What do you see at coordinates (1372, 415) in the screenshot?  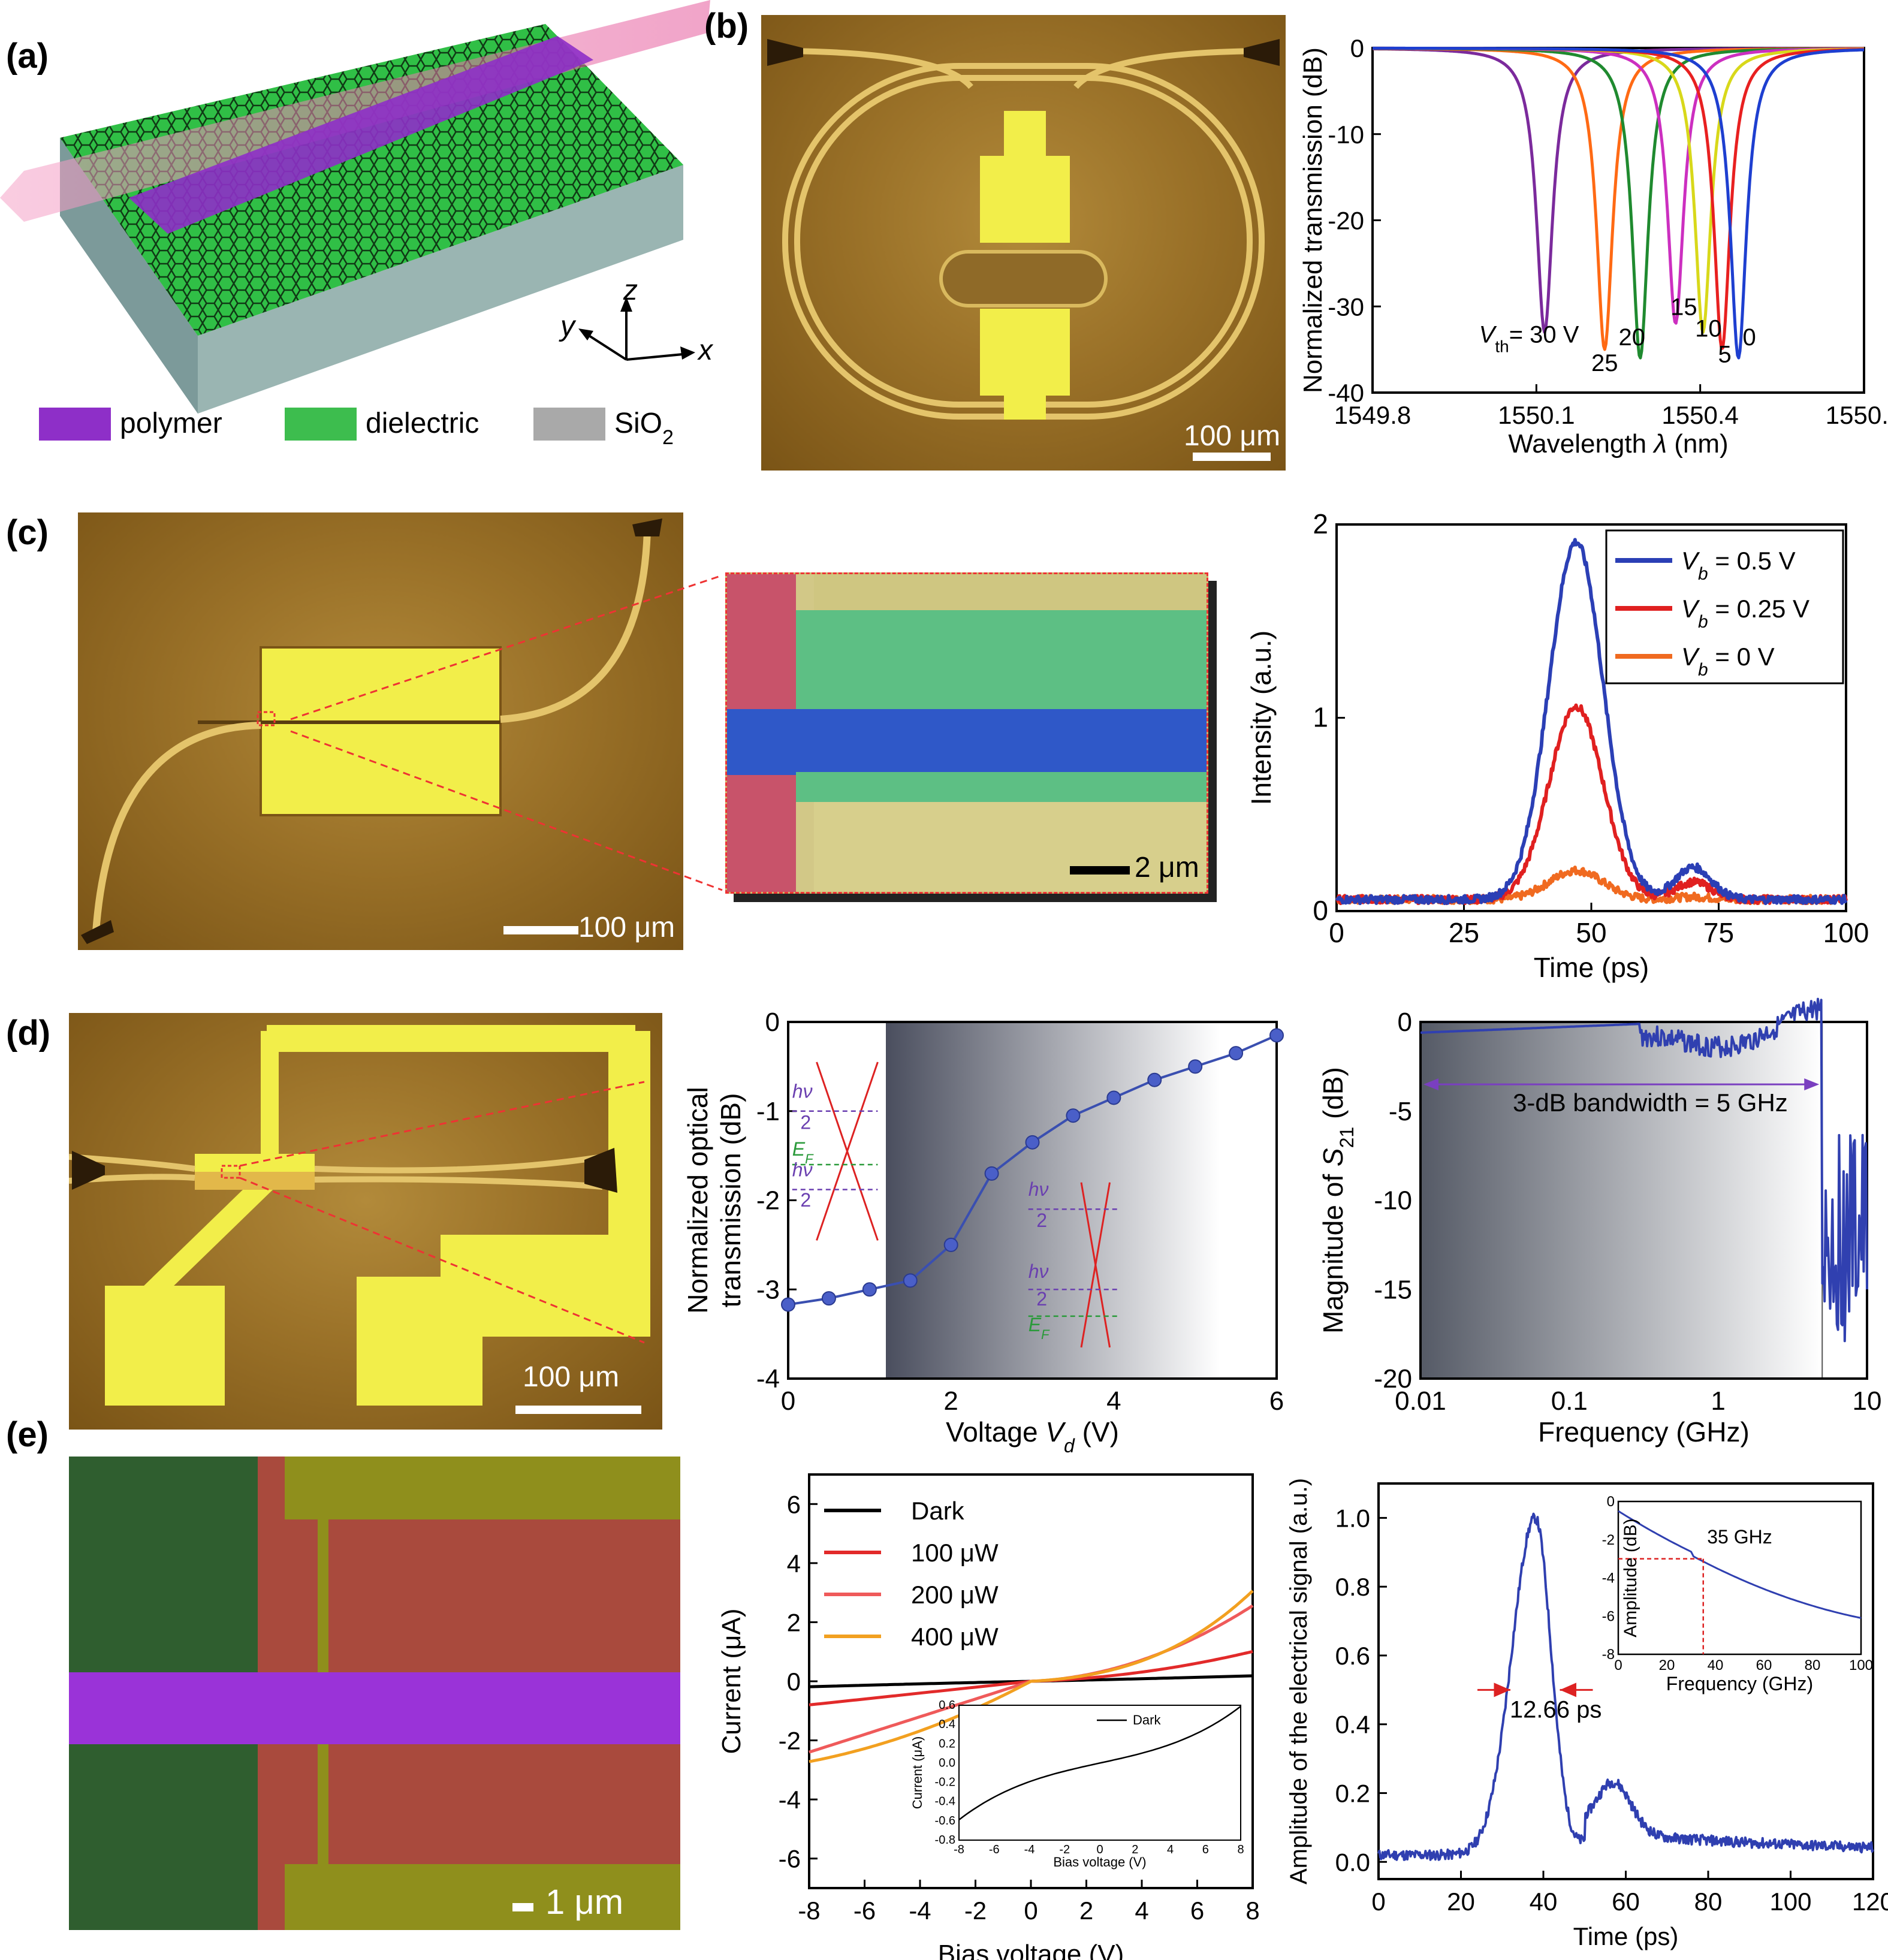 I see `x-tick-label: 1549.8` at bounding box center [1372, 415].